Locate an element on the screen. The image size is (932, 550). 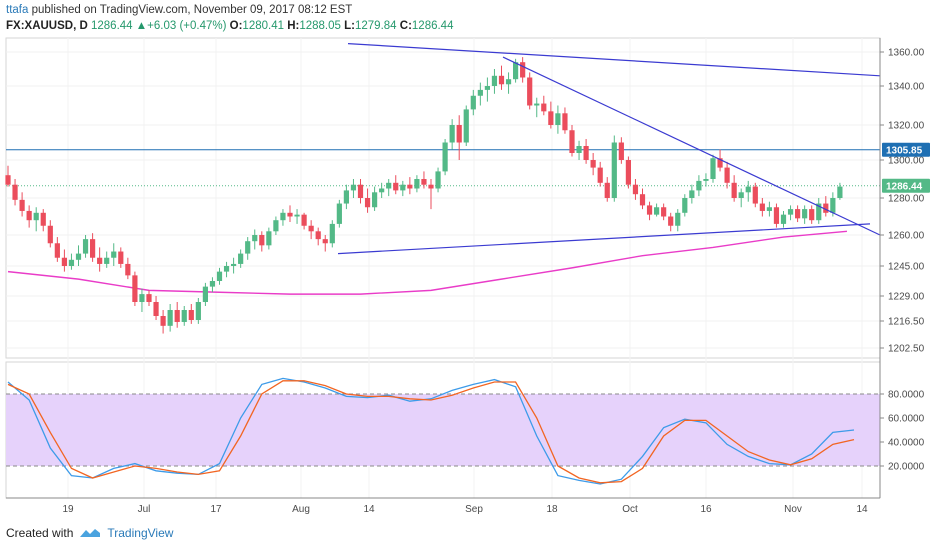
tradingview-brand: TradingView is located at coordinates (140, 533).